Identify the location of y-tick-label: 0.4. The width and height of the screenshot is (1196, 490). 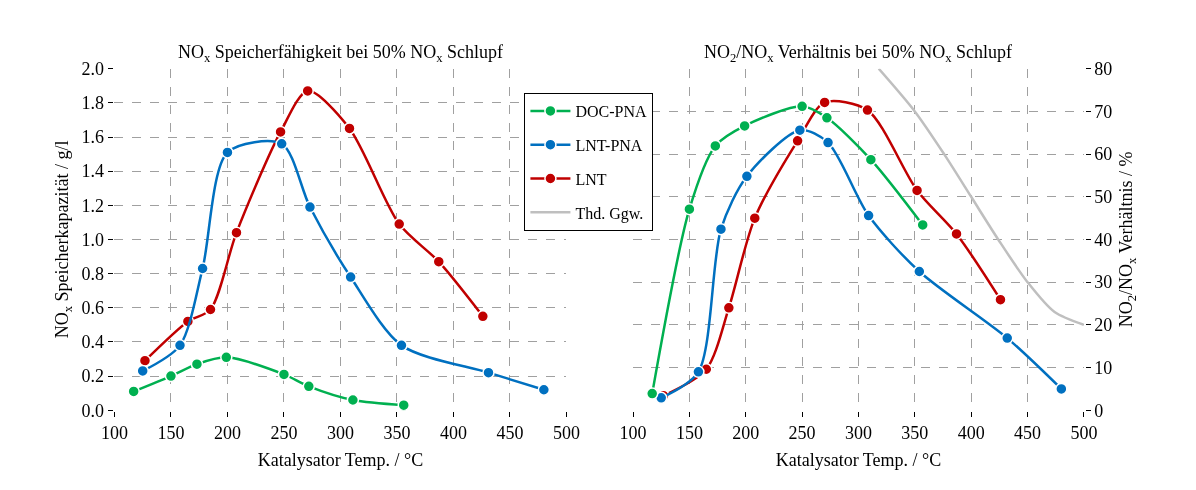
(93, 342).